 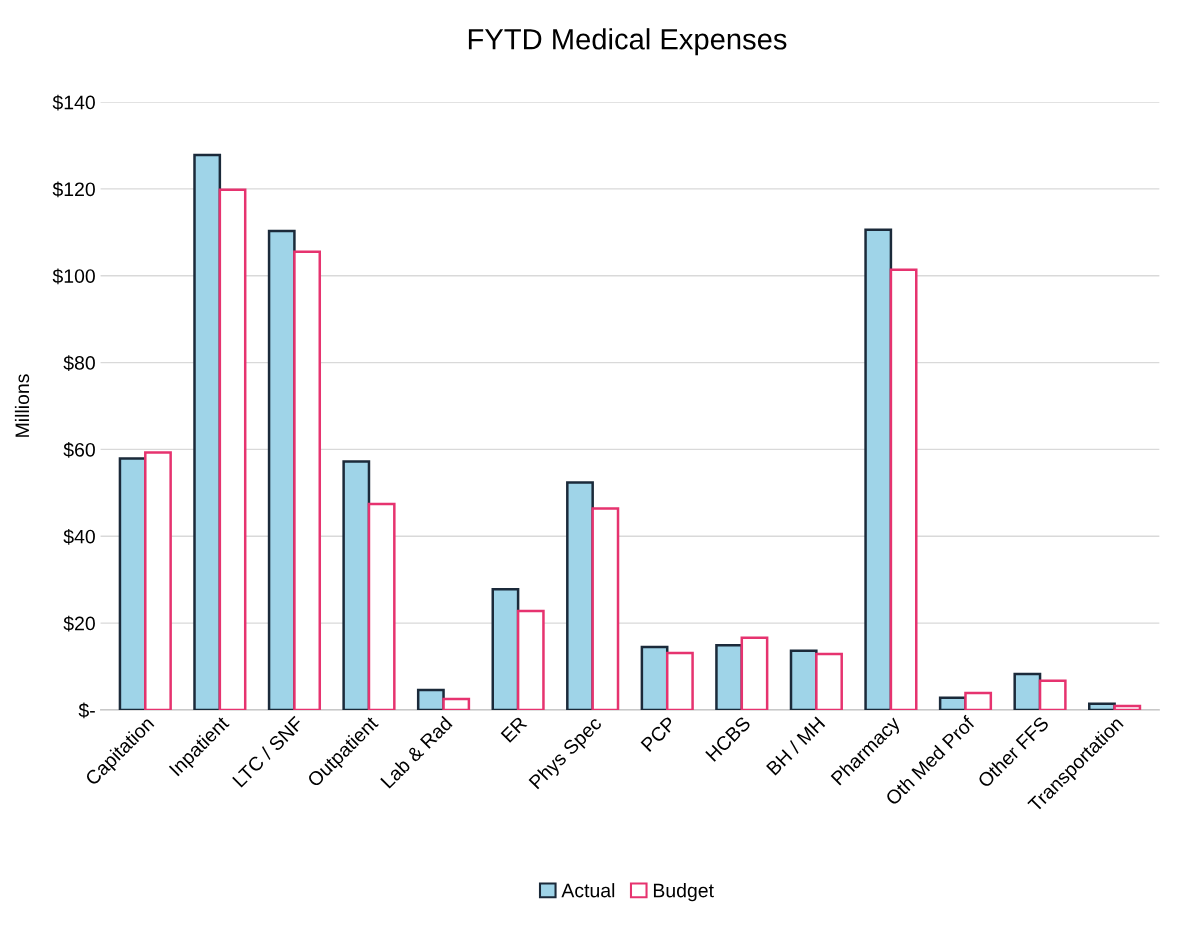 What do you see at coordinates (73, 102) in the screenshot?
I see `y-tick-label: $140` at bounding box center [73, 102].